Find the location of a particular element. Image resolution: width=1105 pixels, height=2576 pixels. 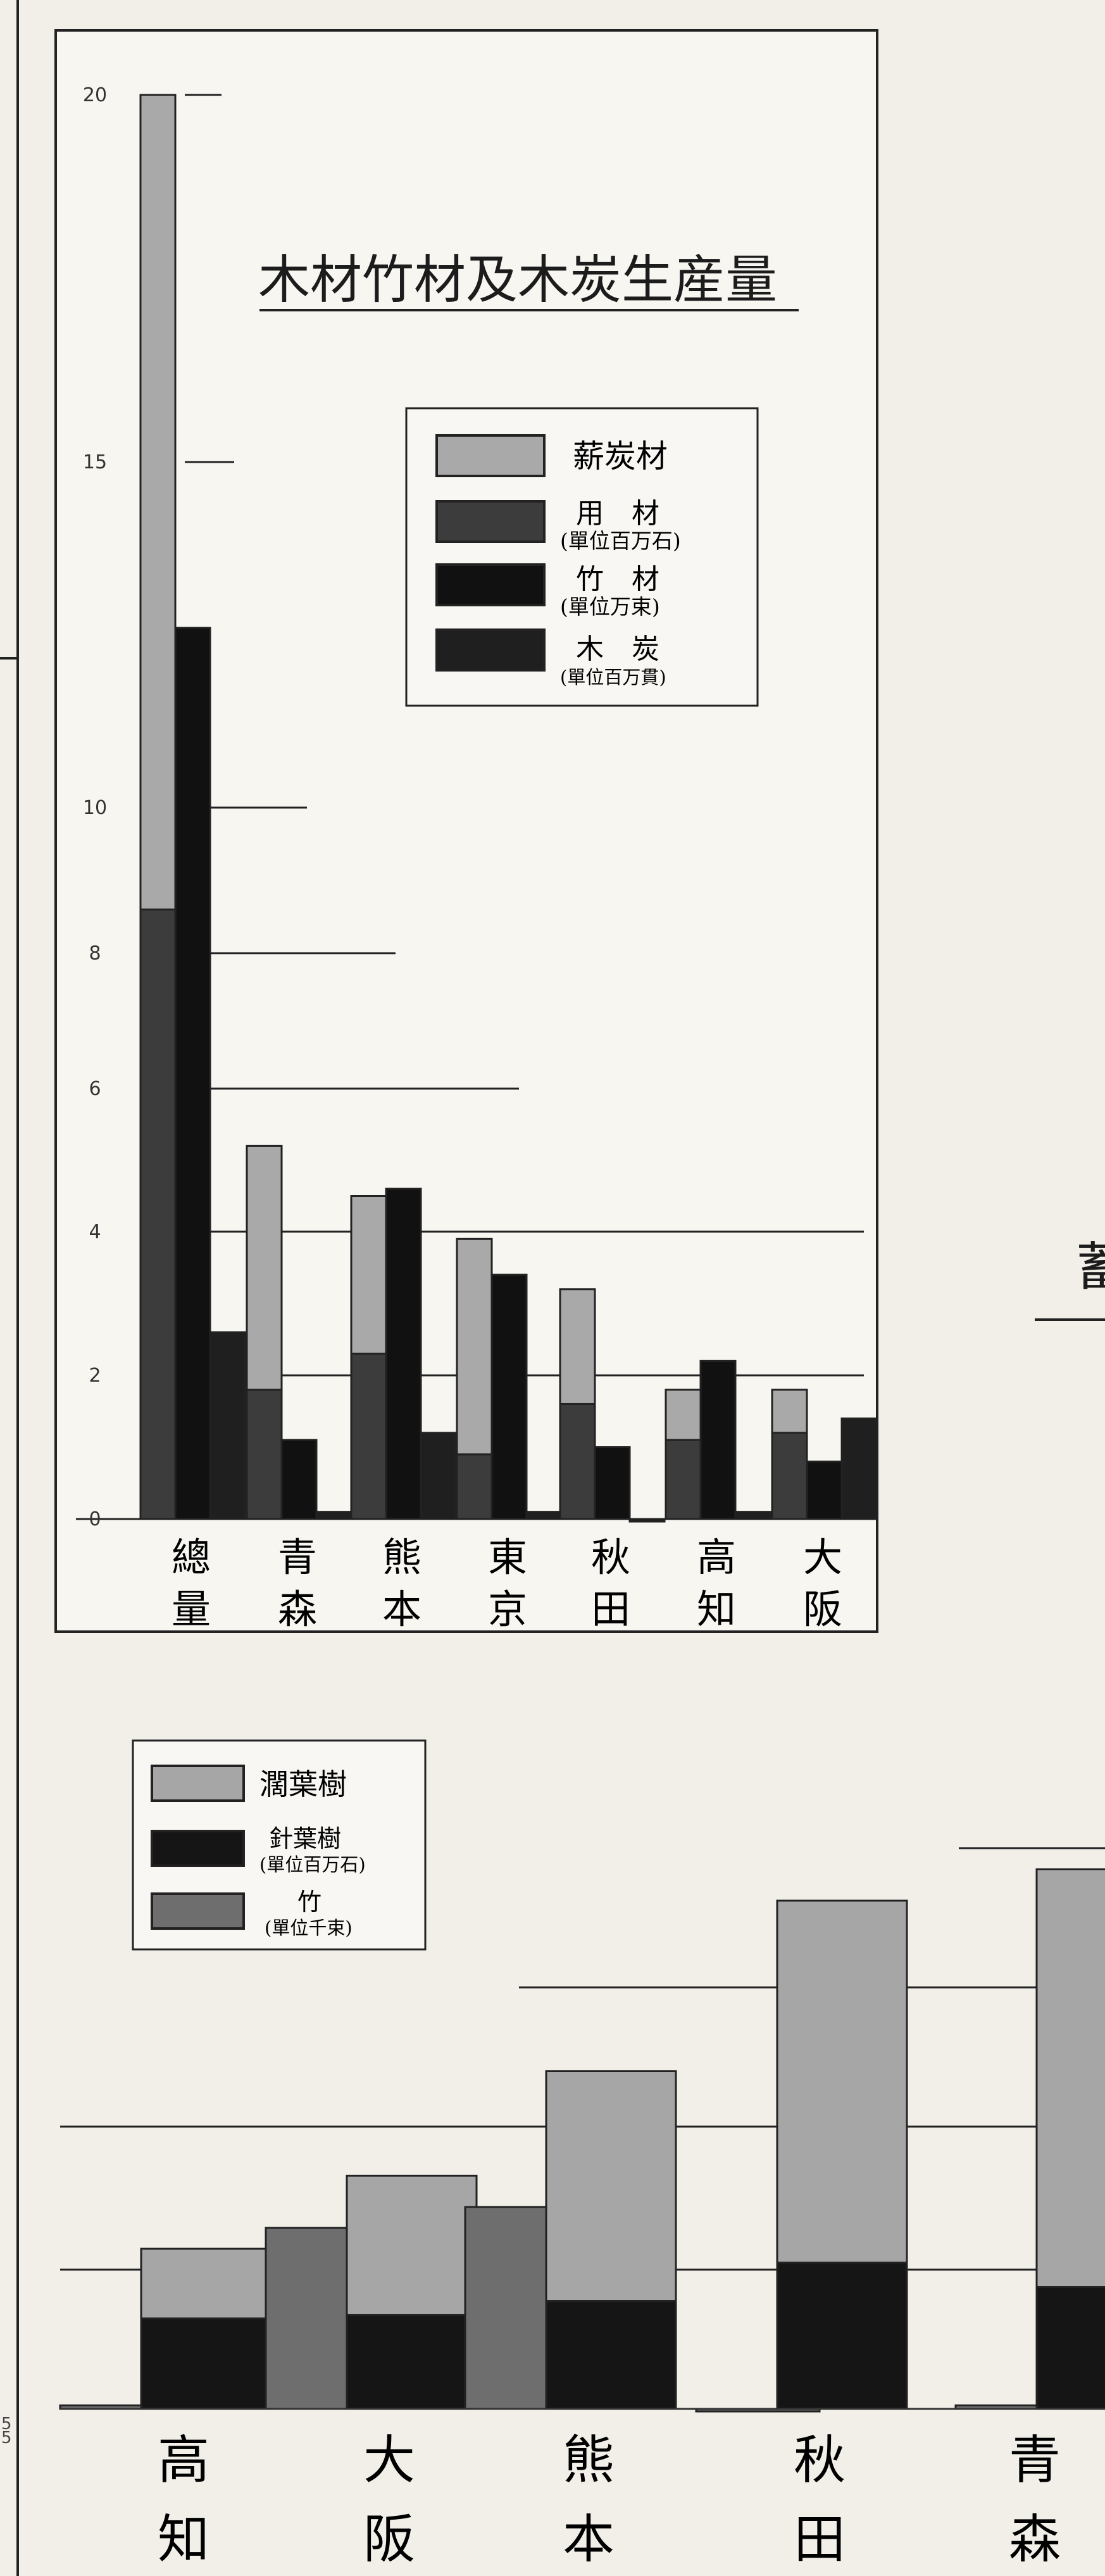

x-axis: 總量 青森 熊本 東京 秋田 高知 大阪 is located at coordinates (507, 1583).